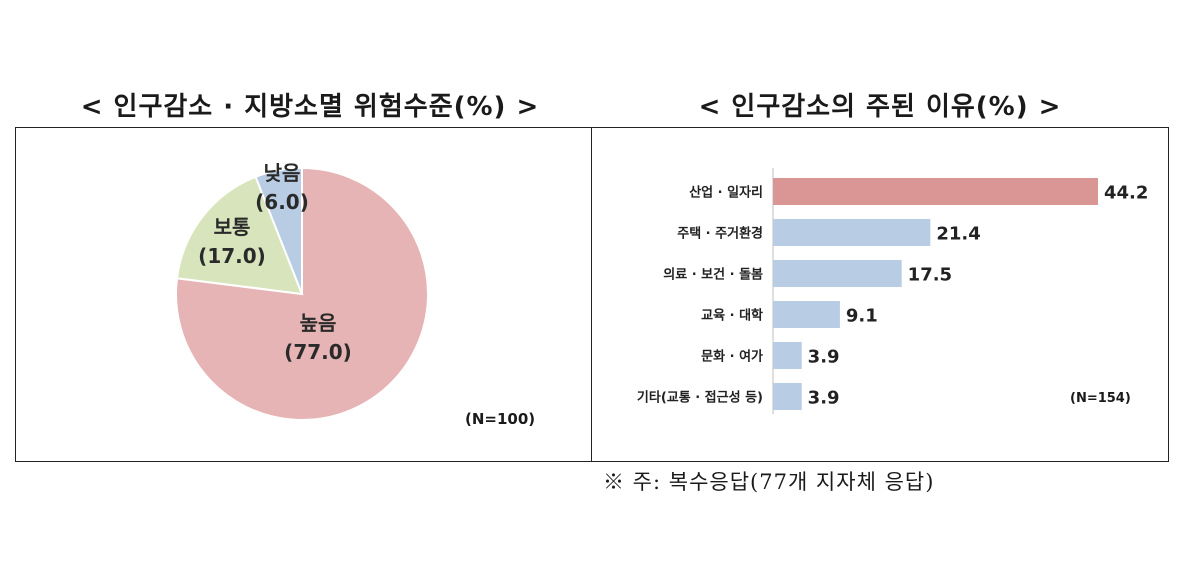 The height and width of the screenshot is (568, 1188). Describe the element at coordinates (713, 275) in the screenshot. I see `bar-category-label: 의료 · 보건 · 돌봄` at that location.